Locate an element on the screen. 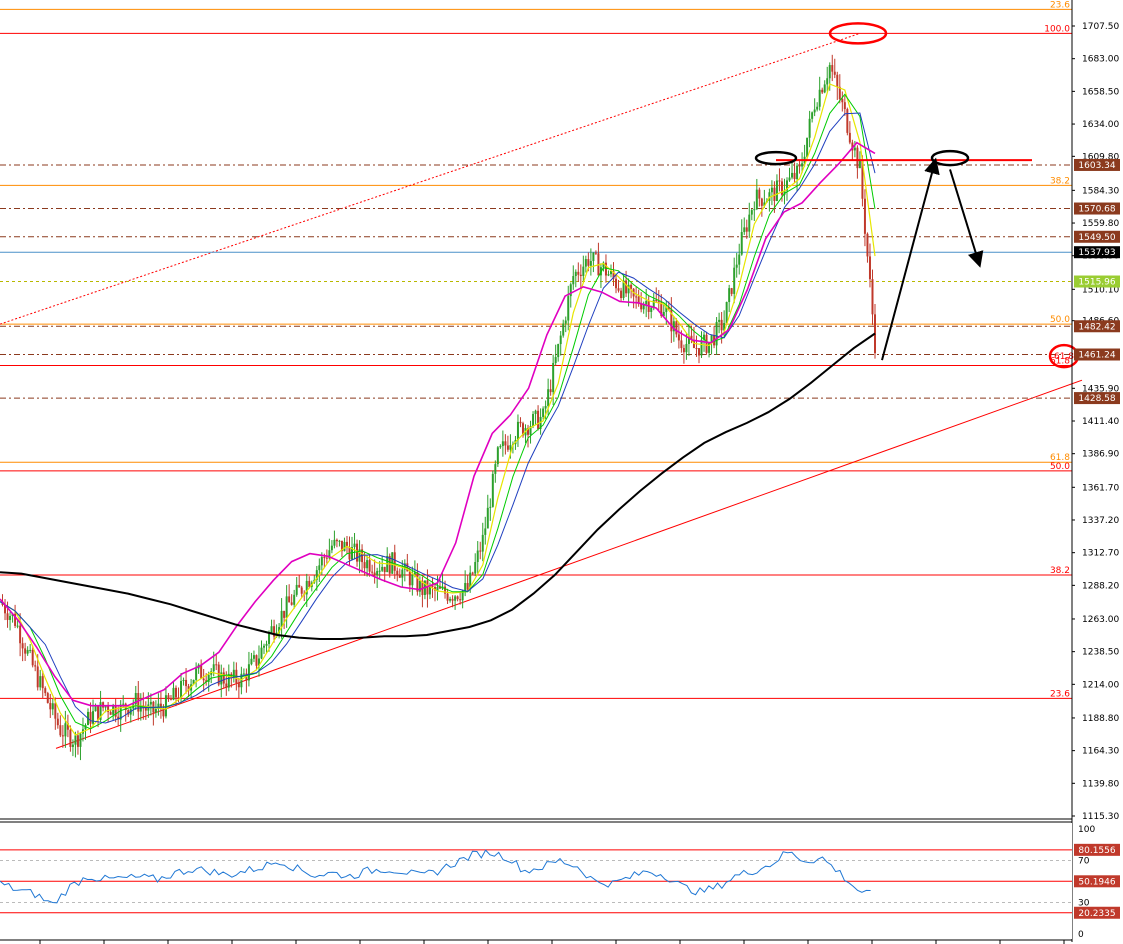  price-tick-label: 1188.80 is located at coordinates (1100, 719).